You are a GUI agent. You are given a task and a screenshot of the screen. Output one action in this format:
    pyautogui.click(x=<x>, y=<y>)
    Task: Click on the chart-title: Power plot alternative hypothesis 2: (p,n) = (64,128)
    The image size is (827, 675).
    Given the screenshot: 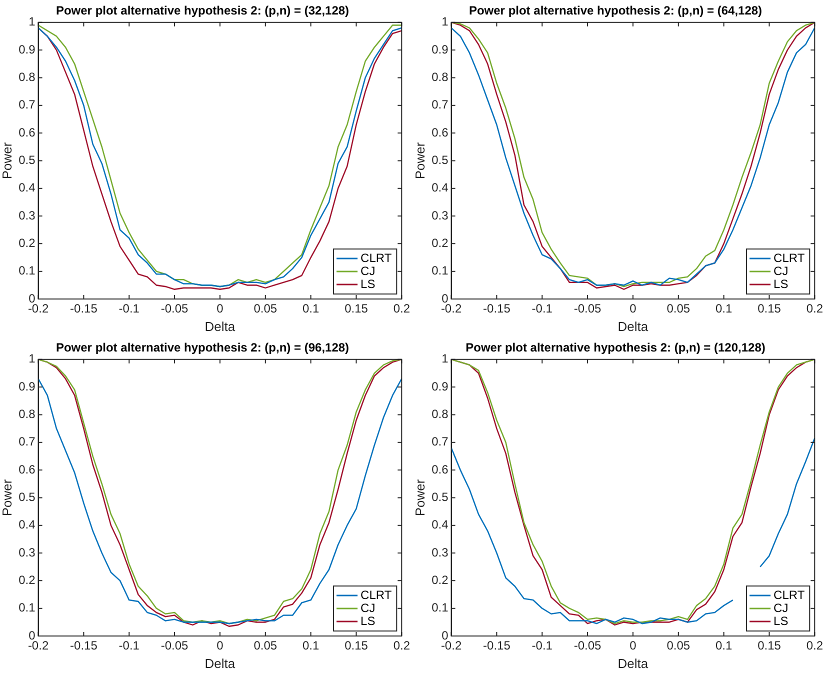 What is the action you would take?
    pyautogui.click(x=615, y=11)
    